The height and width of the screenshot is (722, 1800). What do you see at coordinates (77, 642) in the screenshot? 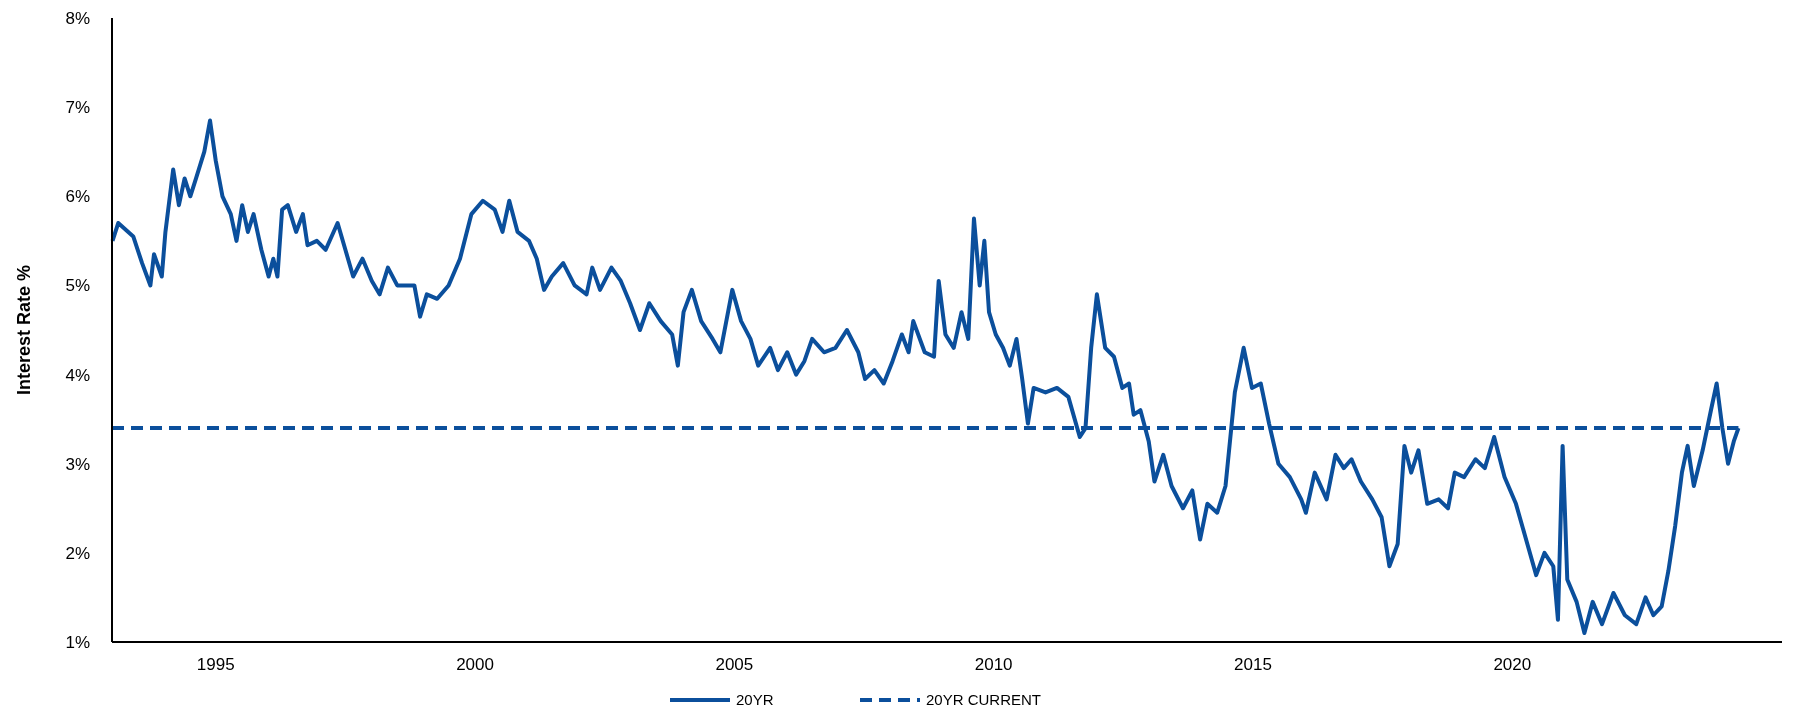
I see `y-tick-label: 1%` at bounding box center [77, 642].